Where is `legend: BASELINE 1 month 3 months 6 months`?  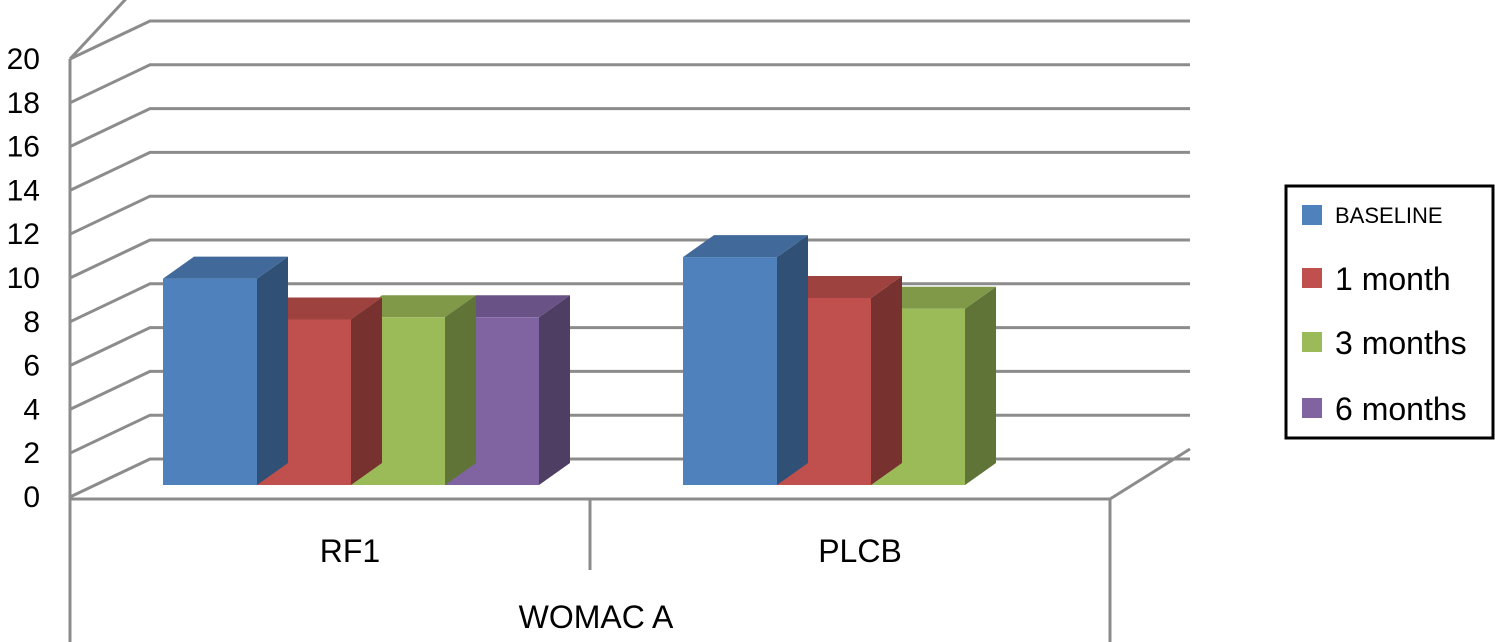
legend: BASELINE 1 month 3 months 6 months is located at coordinates (1389, 312).